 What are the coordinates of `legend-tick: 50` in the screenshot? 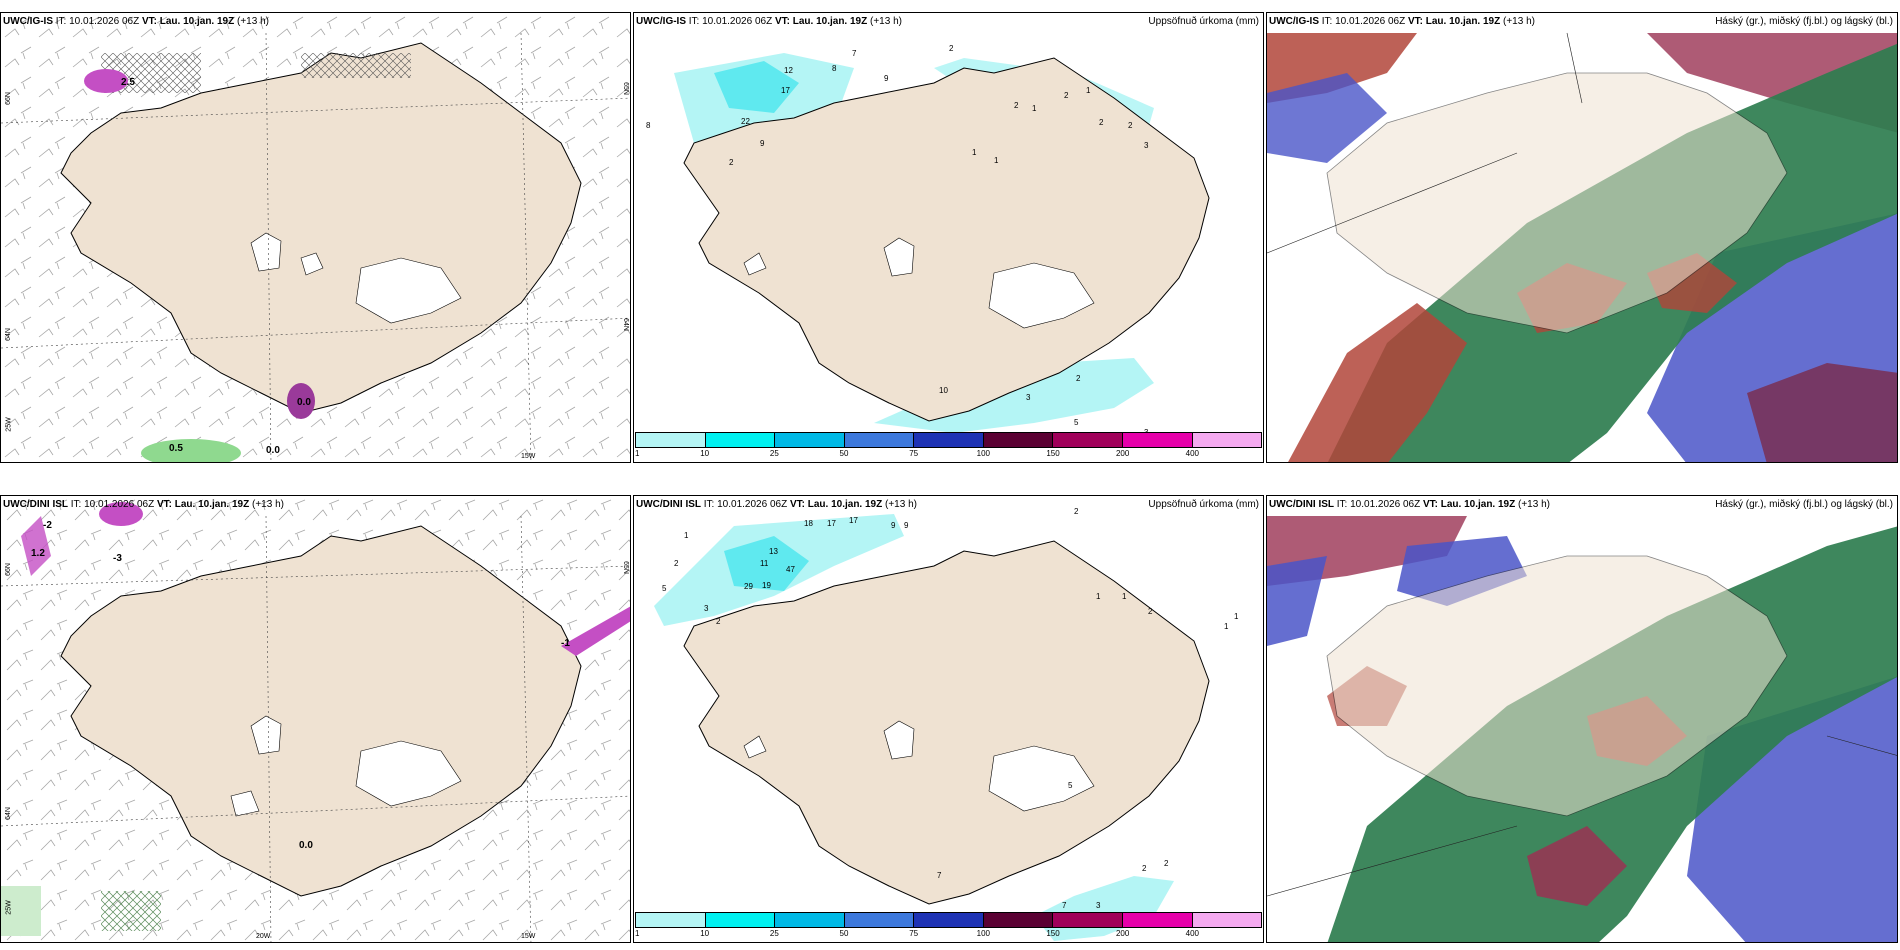 It's located at (844, 453).